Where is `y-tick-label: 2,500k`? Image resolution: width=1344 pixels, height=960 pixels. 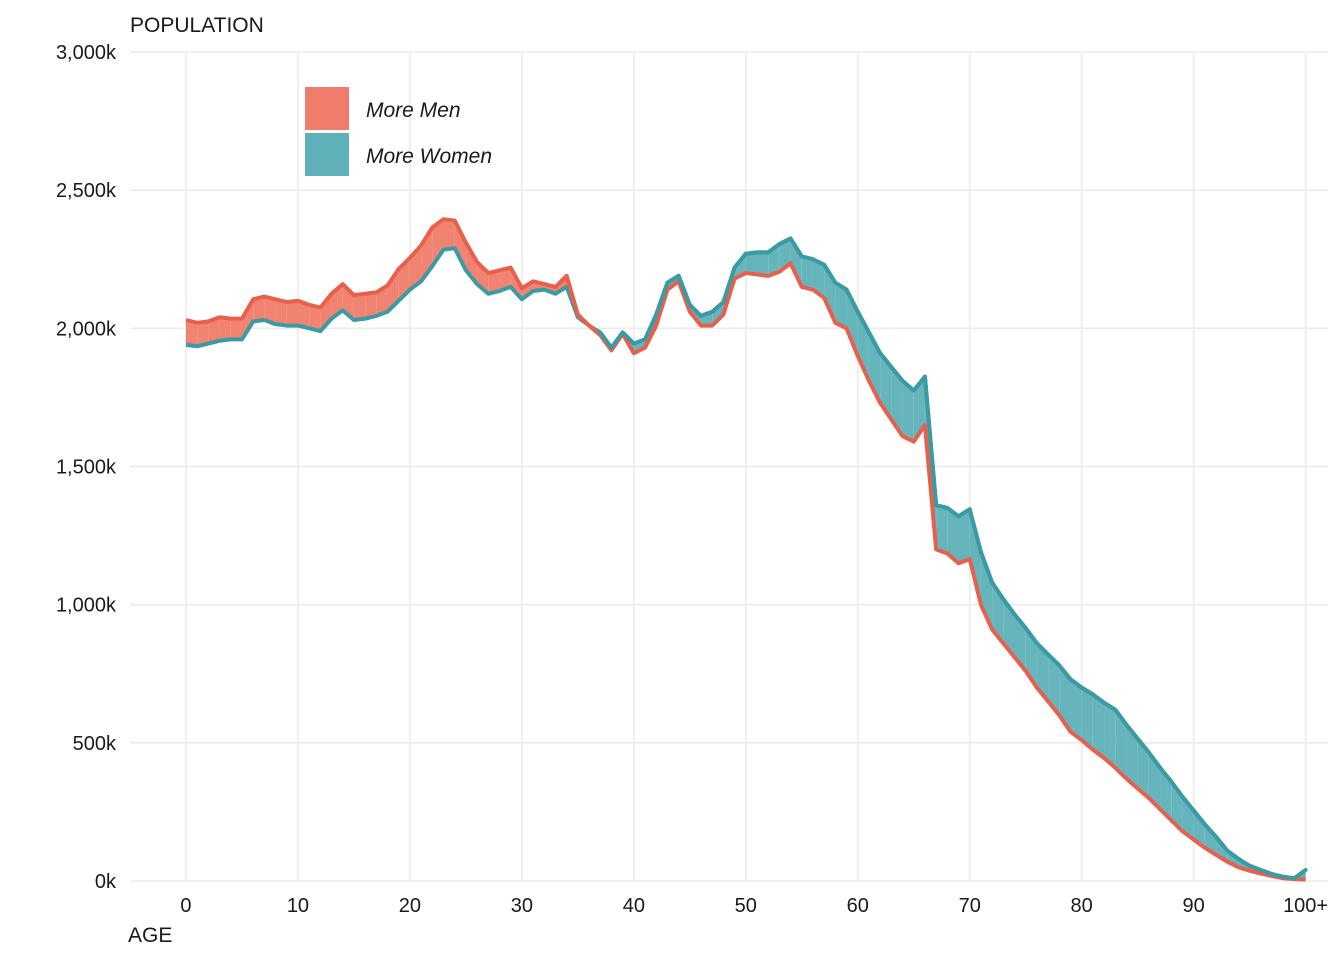
y-tick-label: 2,500k is located at coordinates (86, 191).